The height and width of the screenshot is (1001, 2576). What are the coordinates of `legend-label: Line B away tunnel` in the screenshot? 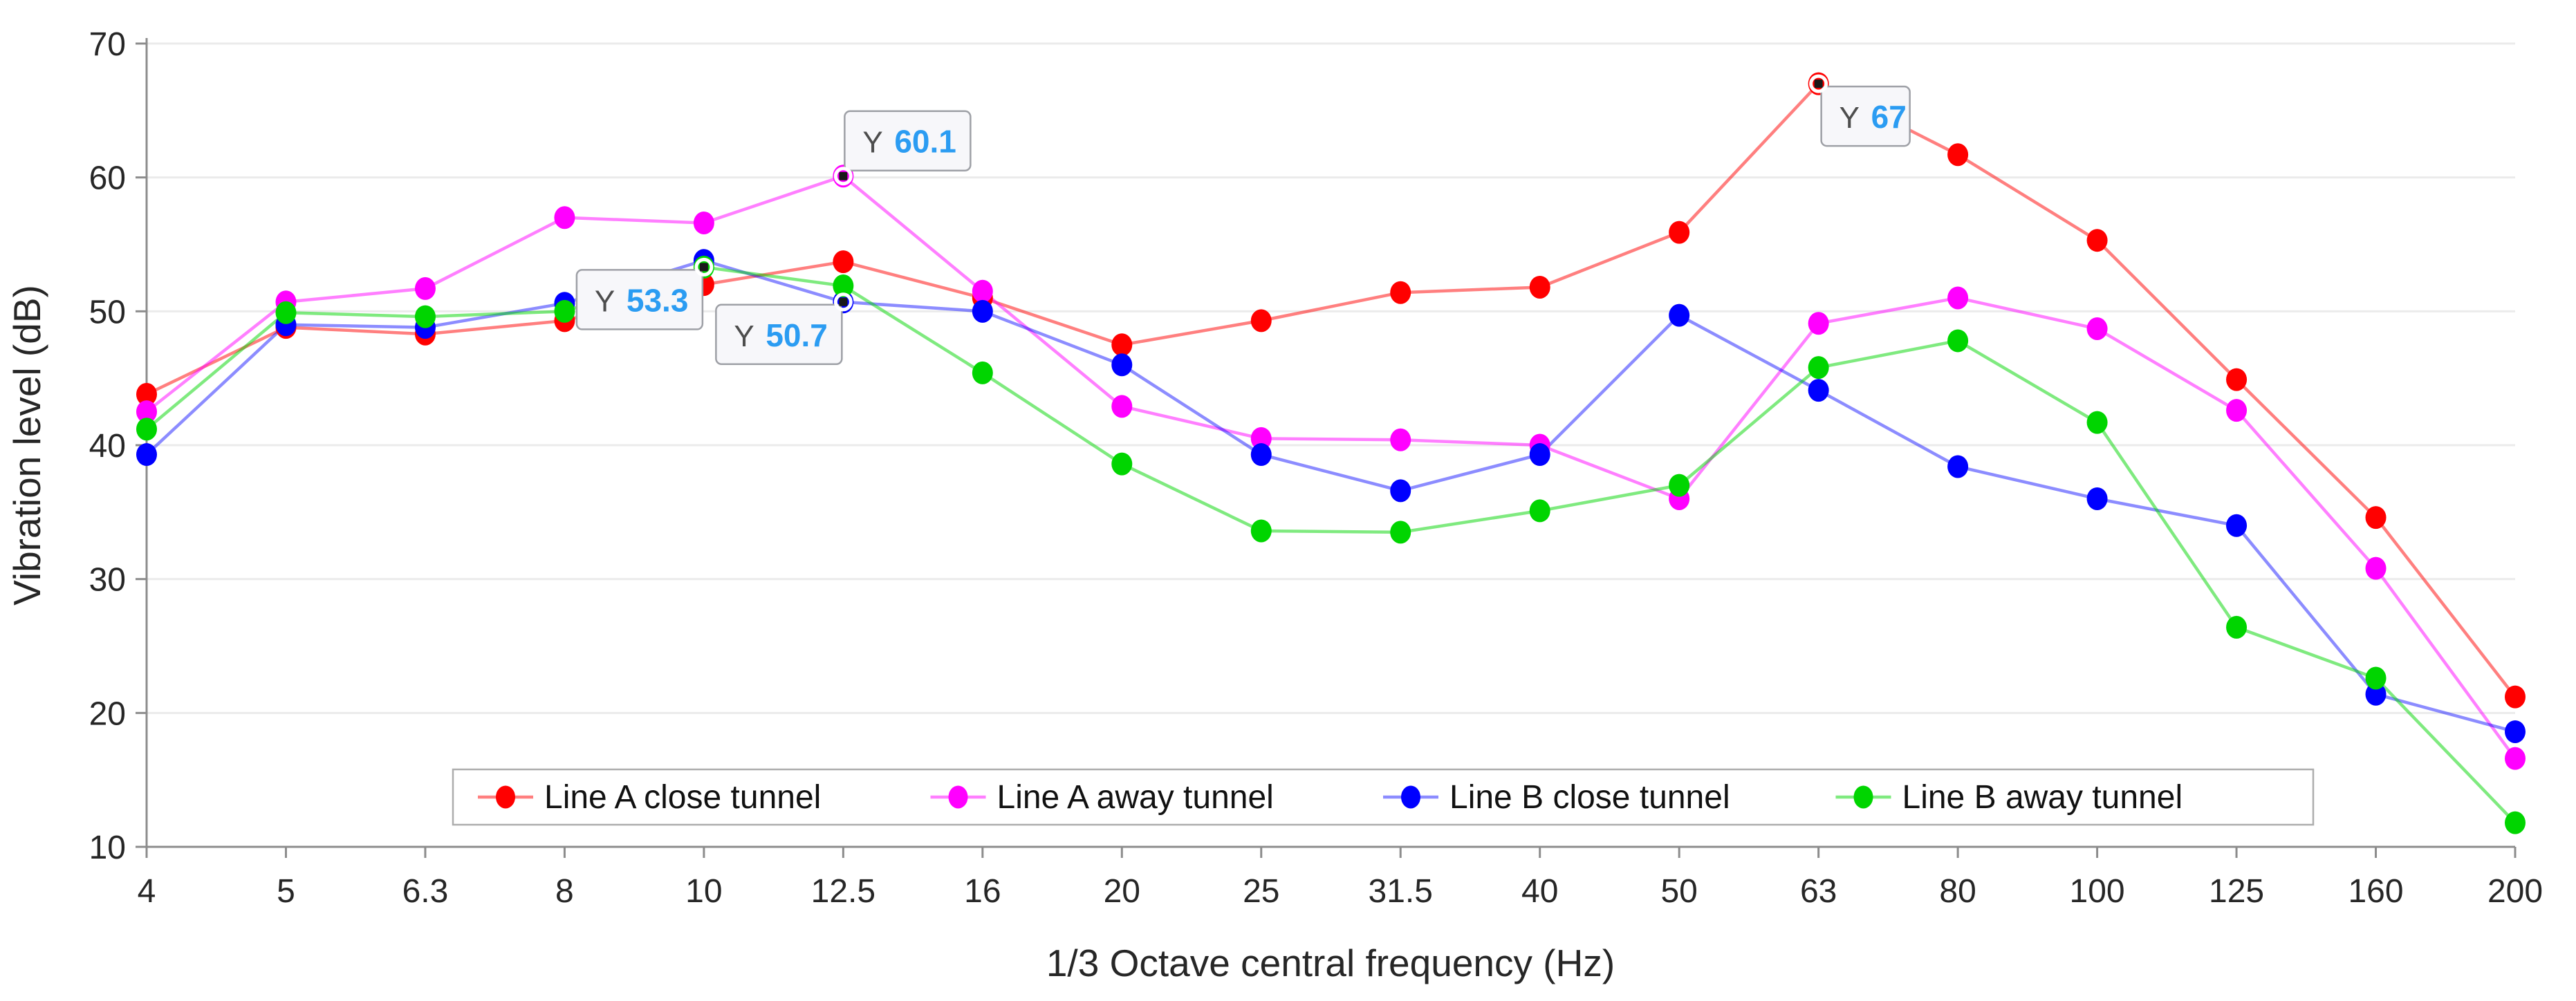 It's located at (2043, 797).